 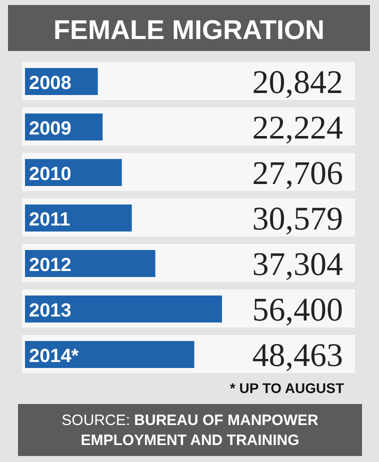 What do you see at coordinates (50, 129) in the screenshot?
I see `y-tick-label: 2009` at bounding box center [50, 129].